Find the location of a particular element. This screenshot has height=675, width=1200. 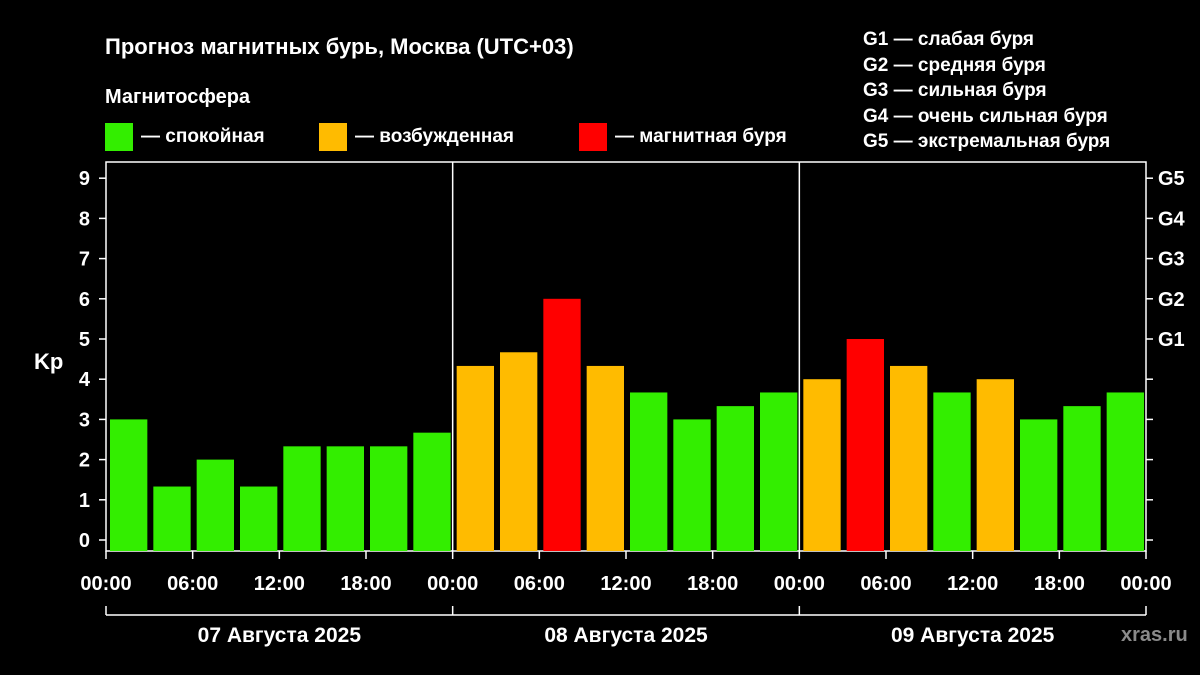

y-tick-label: 9 is located at coordinates (84, 179).